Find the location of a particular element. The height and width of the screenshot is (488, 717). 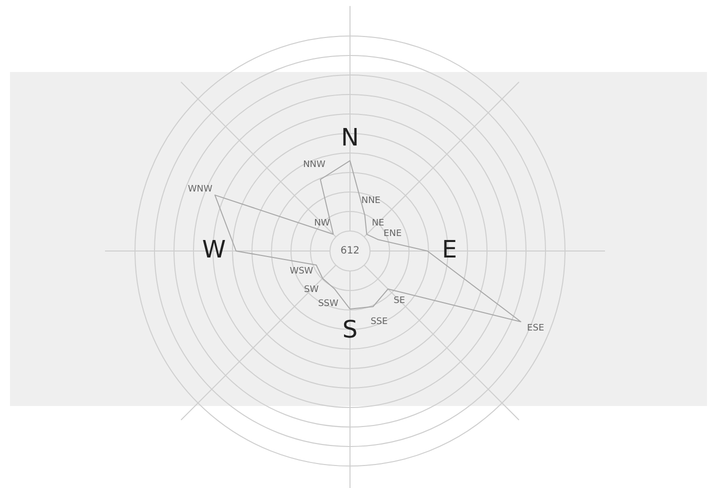

spoke-label: NE is located at coordinates (378, 223).